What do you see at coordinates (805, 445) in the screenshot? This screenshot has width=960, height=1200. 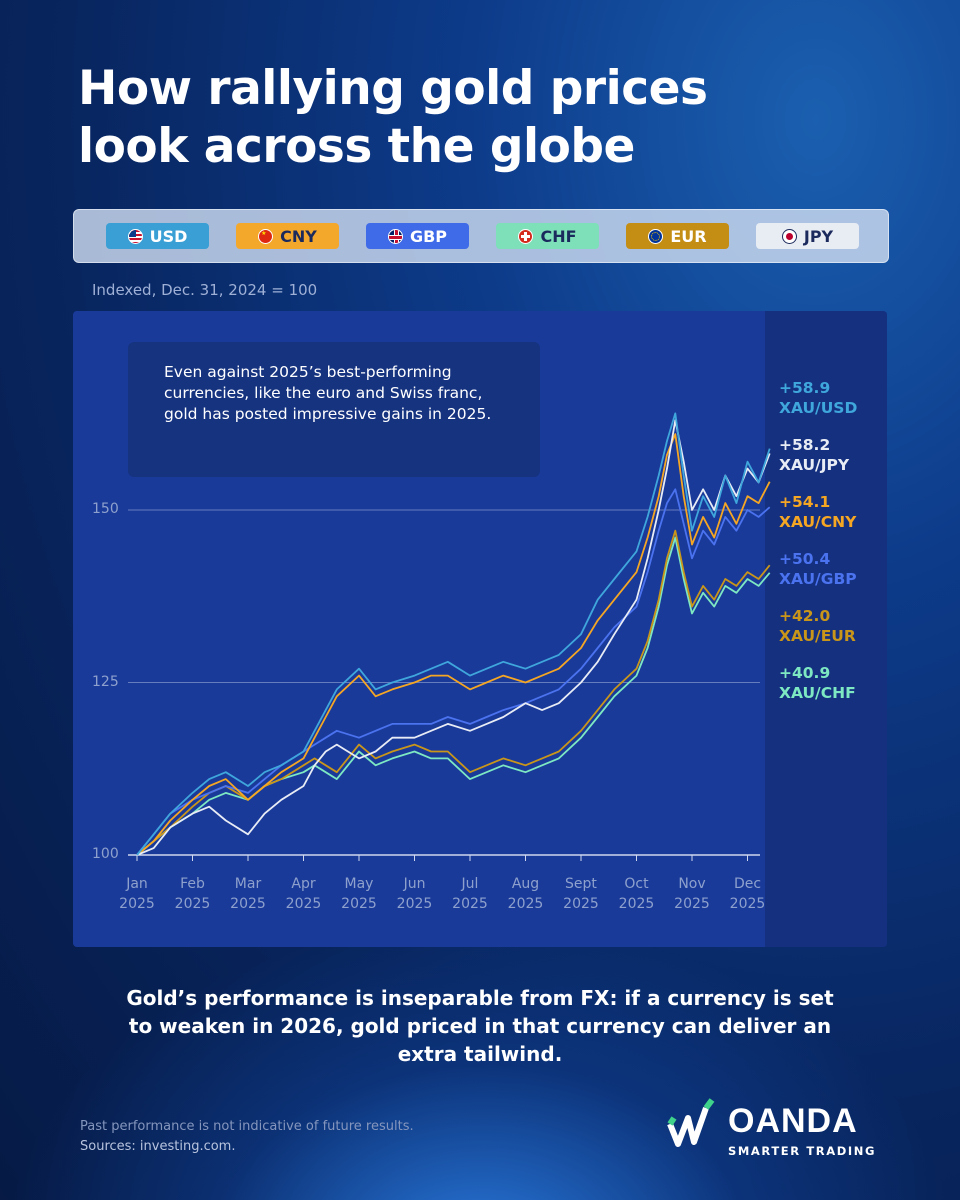 I see `end-value: +58.2` at bounding box center [805, 445].